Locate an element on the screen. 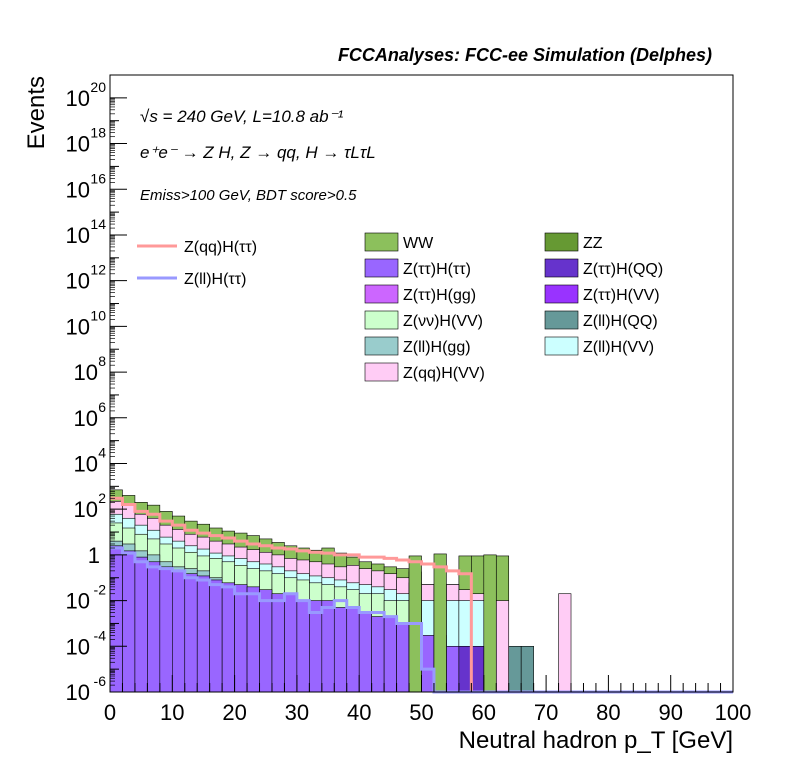 This screenshot has width=796, height=772. y-tick-label-1: 10 is located at coordinates (78, 646).